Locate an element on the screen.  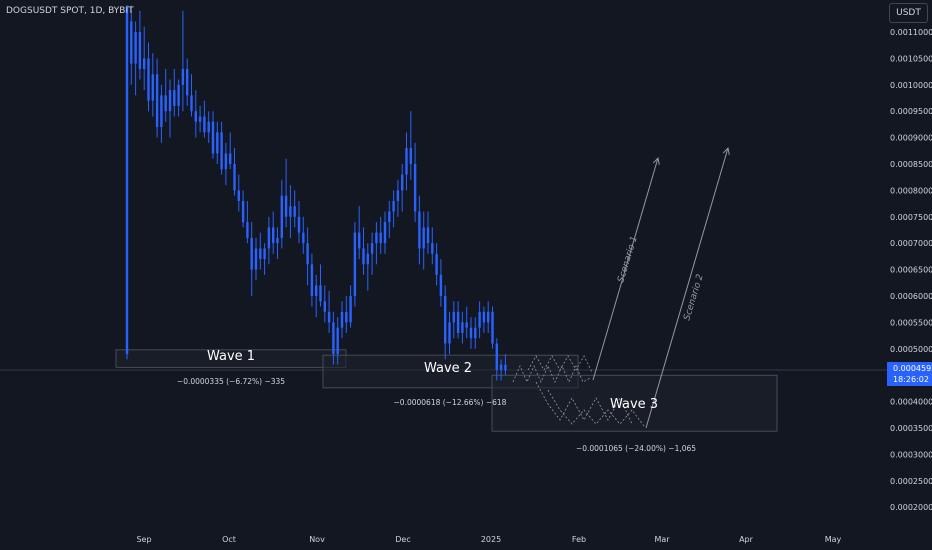
x-tick-label: Mar is located at coordinates (662, 539).